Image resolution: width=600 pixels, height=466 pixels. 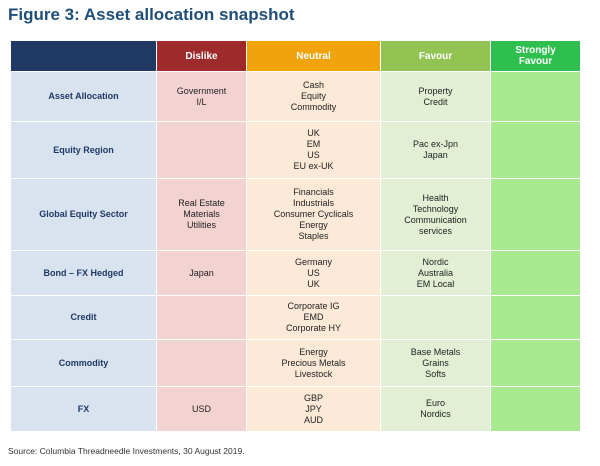 I want to click on cell-item: Nordic, so click(x=435, y=261).